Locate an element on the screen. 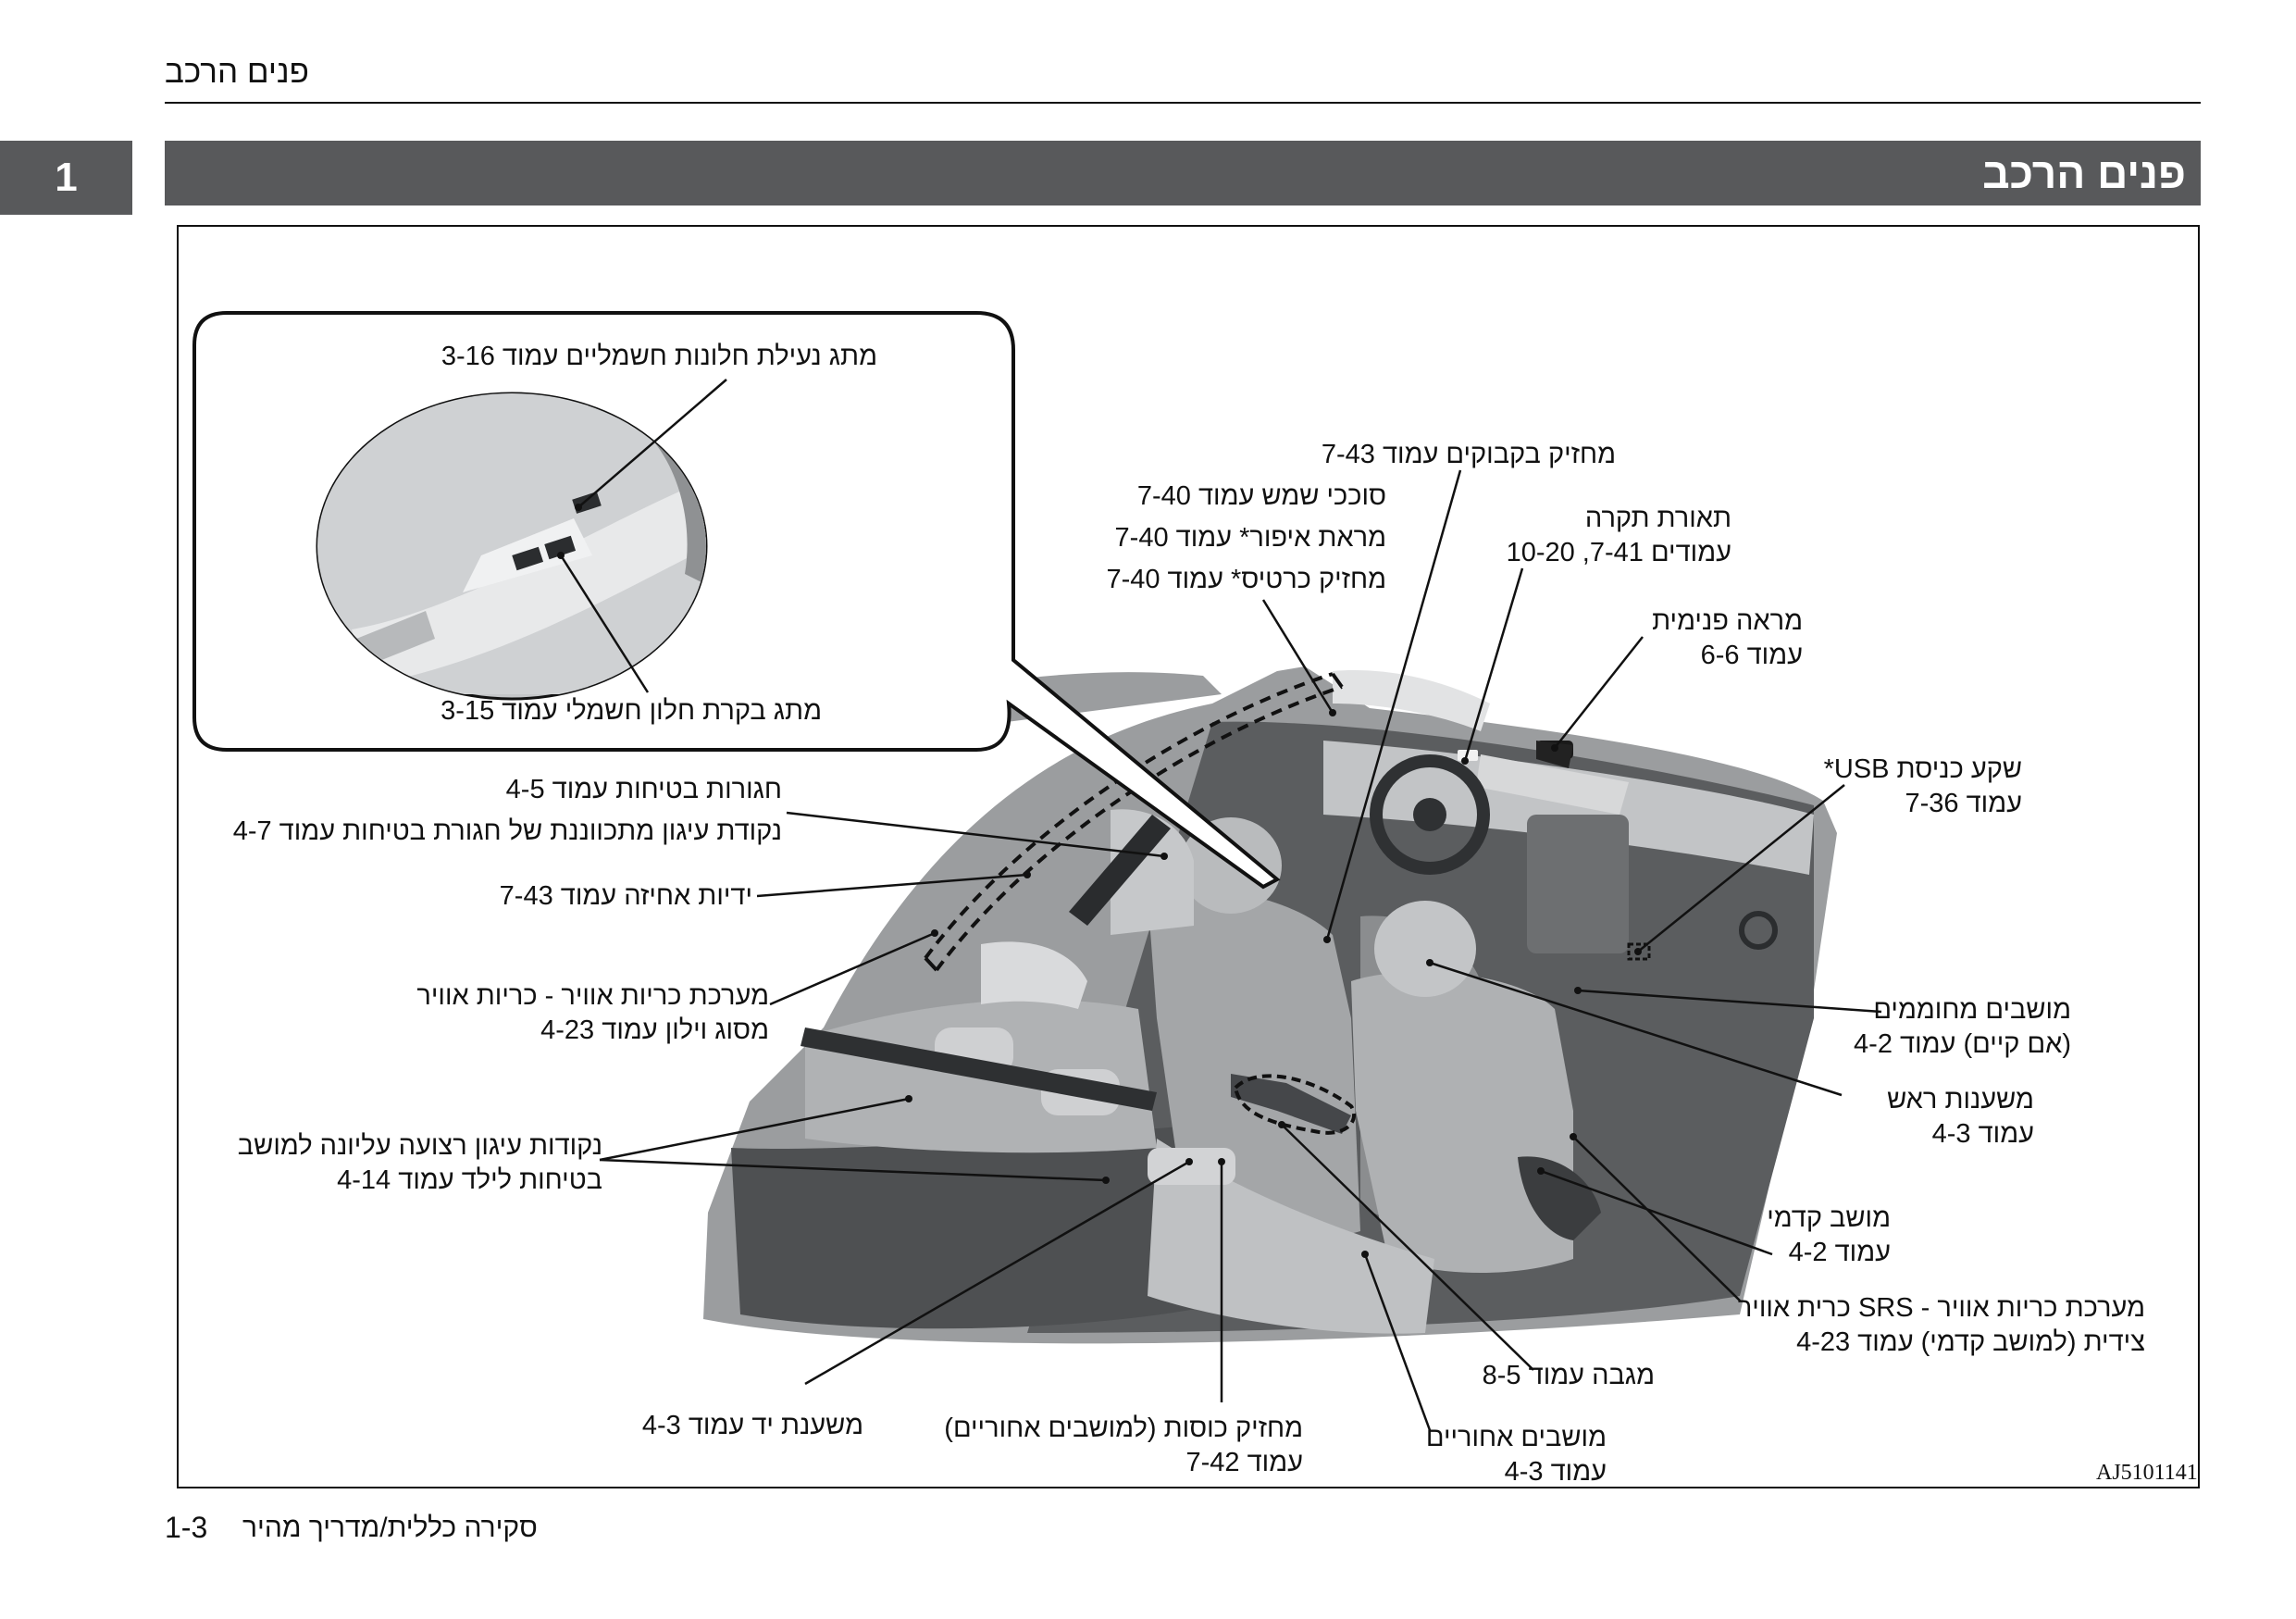 The image size is (2296, 1619). footer-page-number: 1-3 is located at coordinates (187, 1528).